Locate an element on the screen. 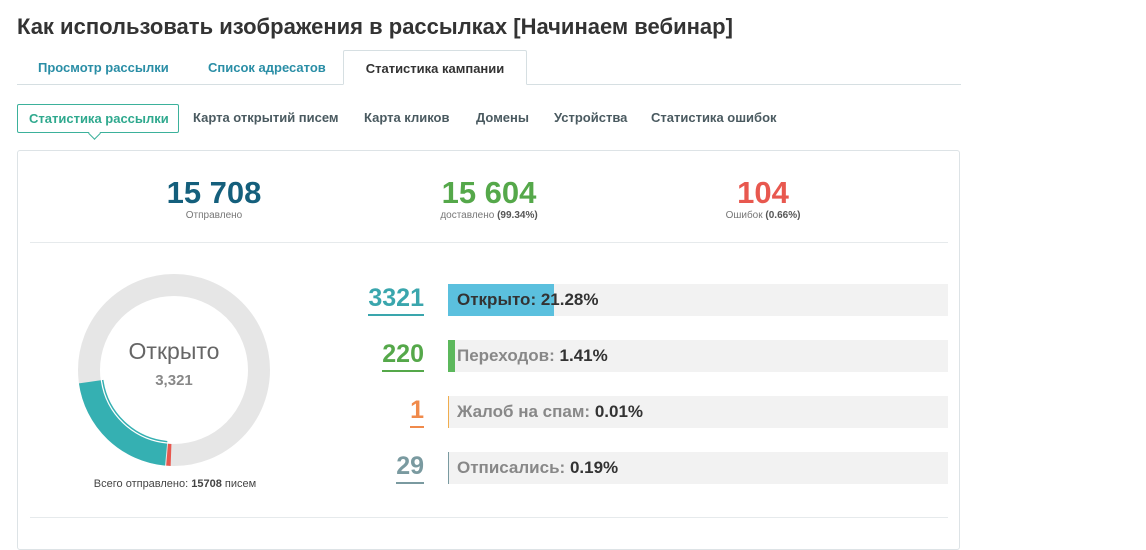  spam-bar-fill is located at coordinates (448, 412).